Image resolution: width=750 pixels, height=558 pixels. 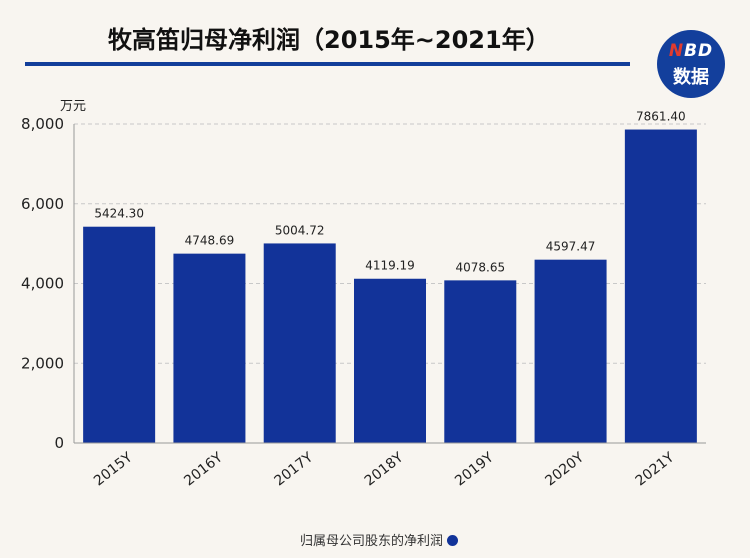 I want to click on y-tick-label: 4,000, so click(x=42, y=284).